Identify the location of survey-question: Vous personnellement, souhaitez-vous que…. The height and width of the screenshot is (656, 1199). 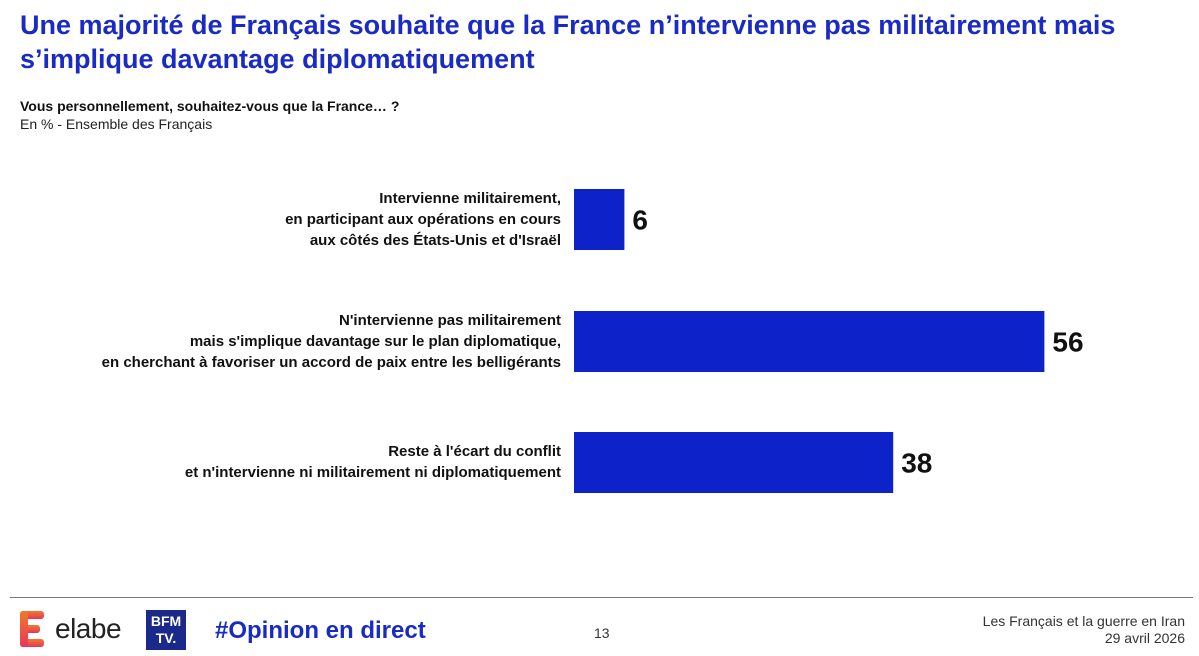
(210, 106).